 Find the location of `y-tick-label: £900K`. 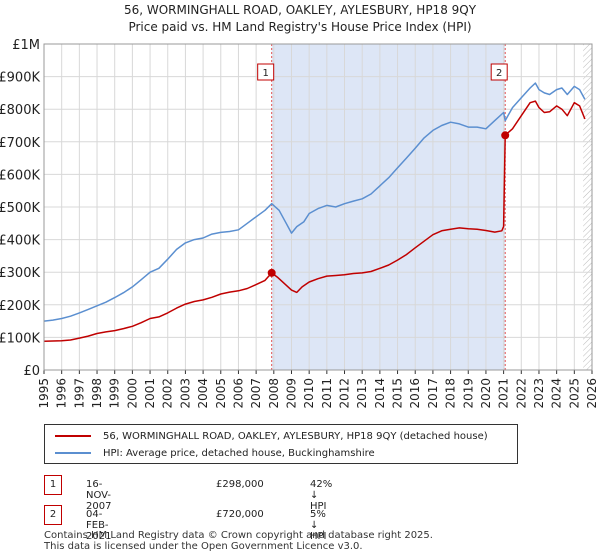

y-tick-label: £900K is located at coordinates (20, 78).